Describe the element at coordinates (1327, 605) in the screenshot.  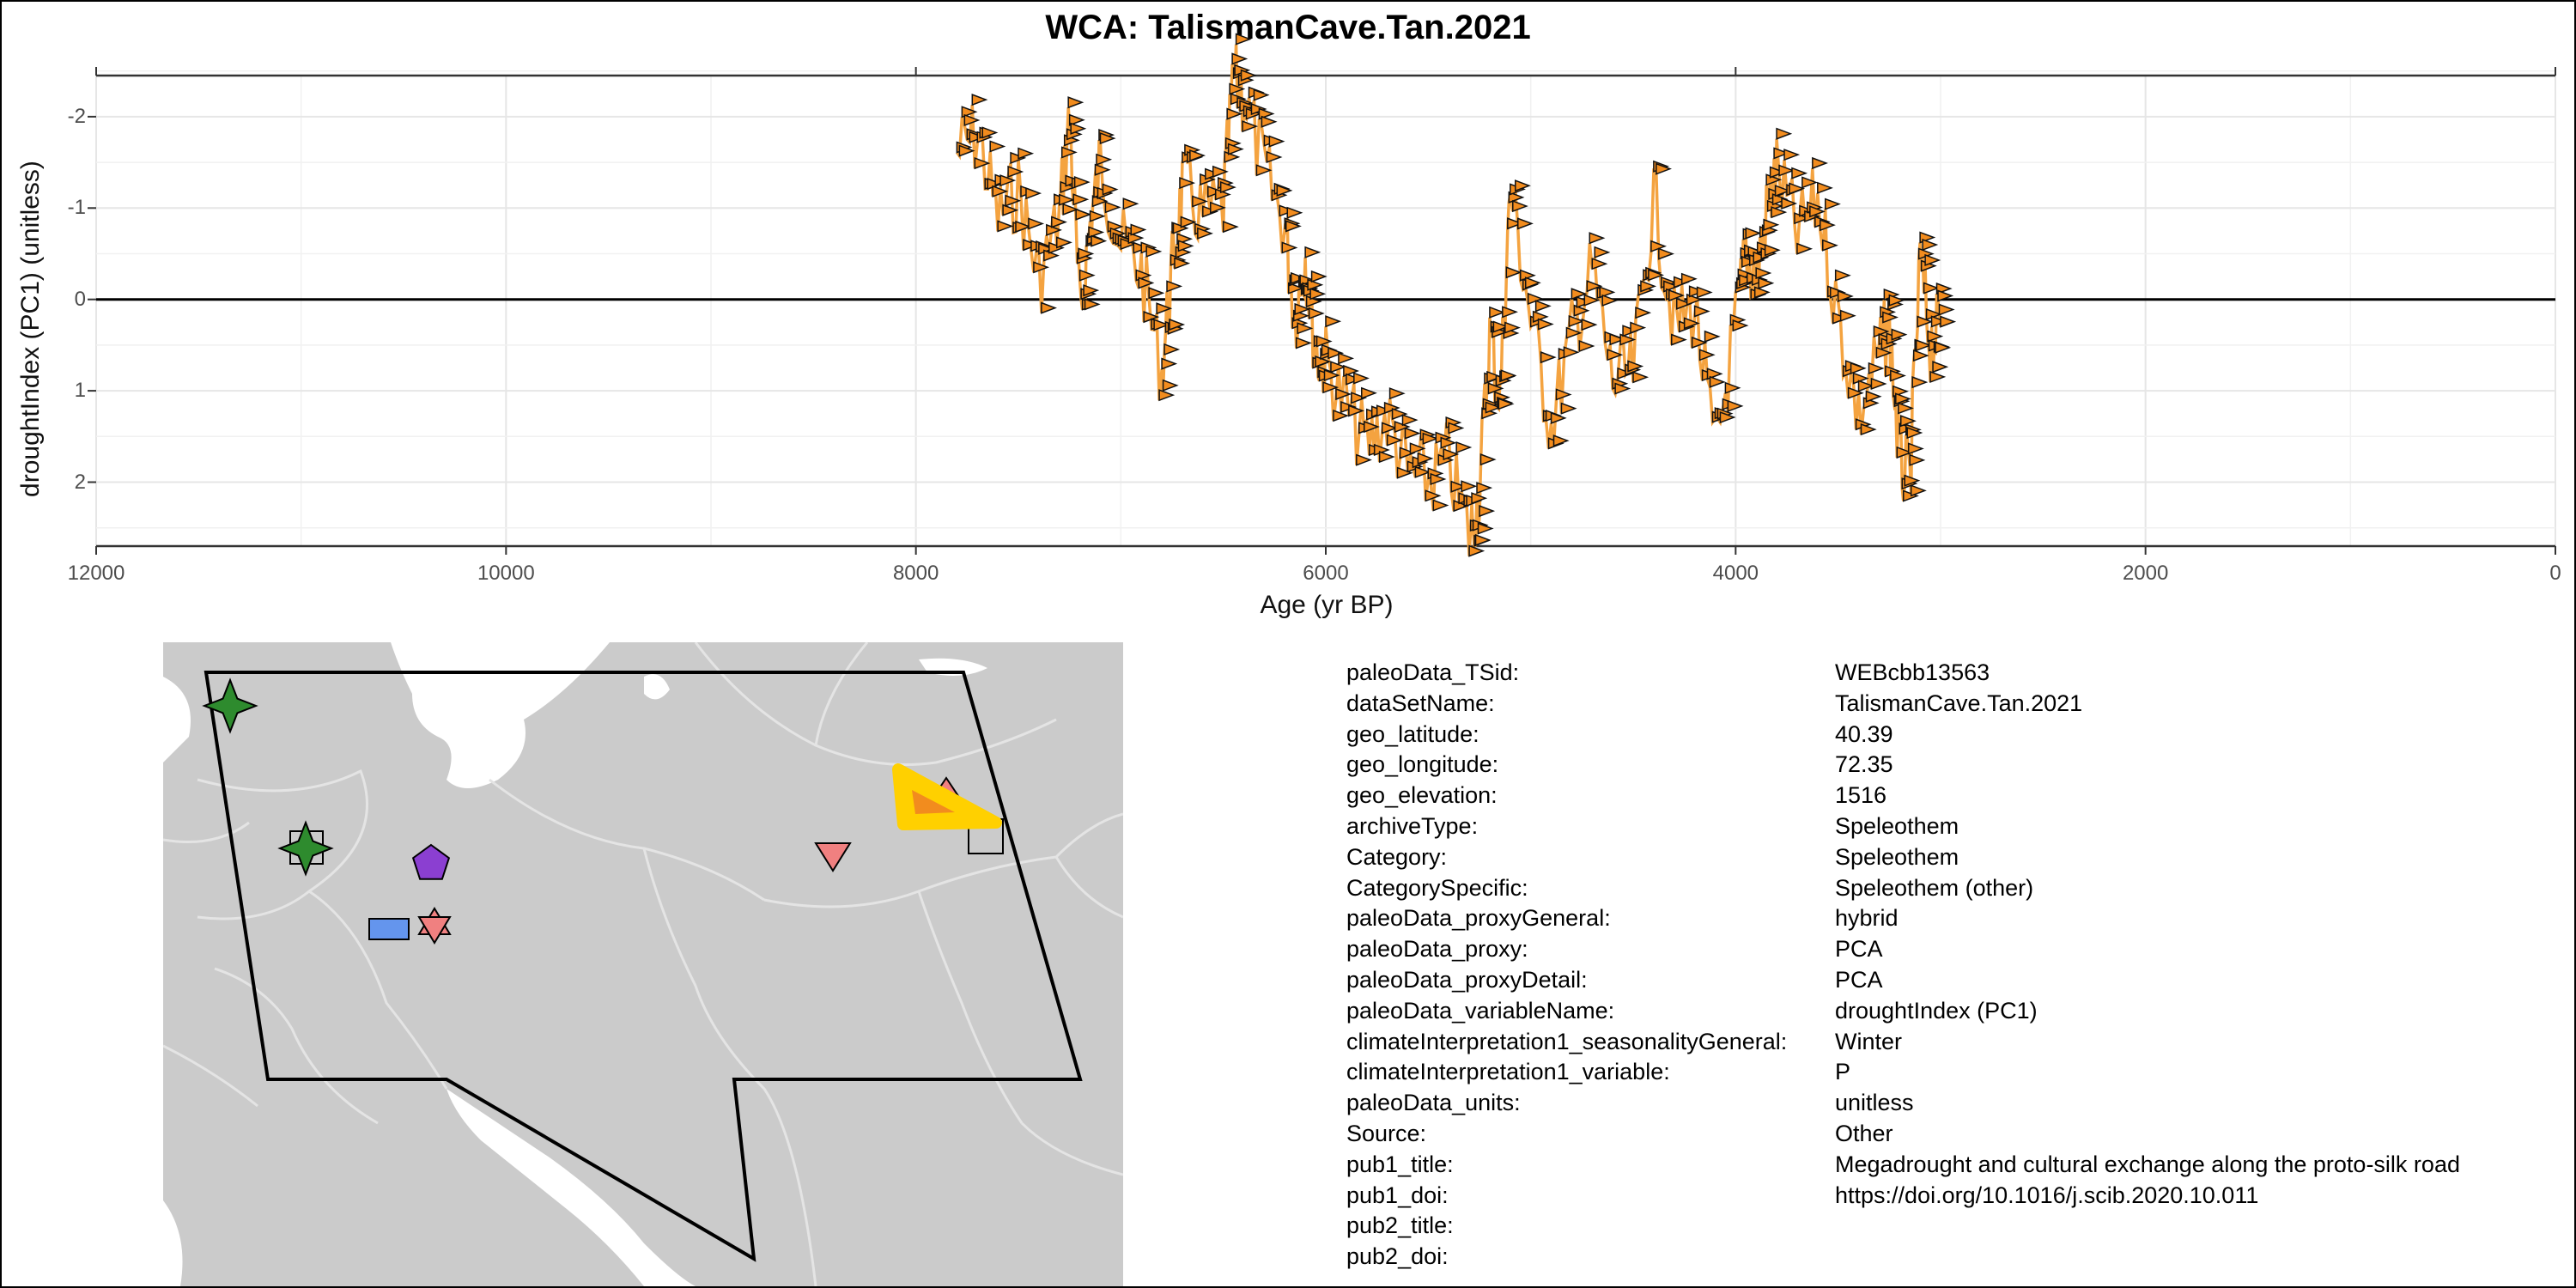
I see `x-axis-label: Age (yr BP)` at that location.